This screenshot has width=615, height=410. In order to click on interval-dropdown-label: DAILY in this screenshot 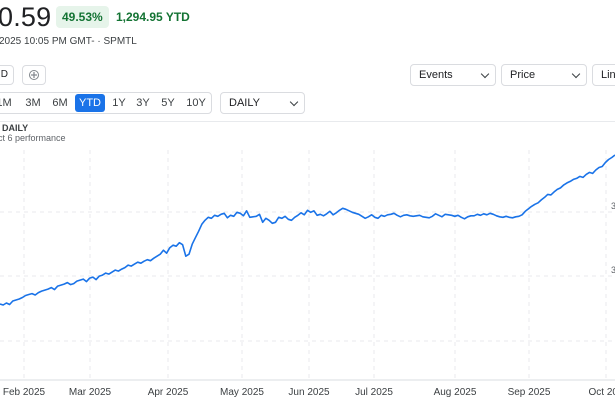, I will do `click(244, 103)`.